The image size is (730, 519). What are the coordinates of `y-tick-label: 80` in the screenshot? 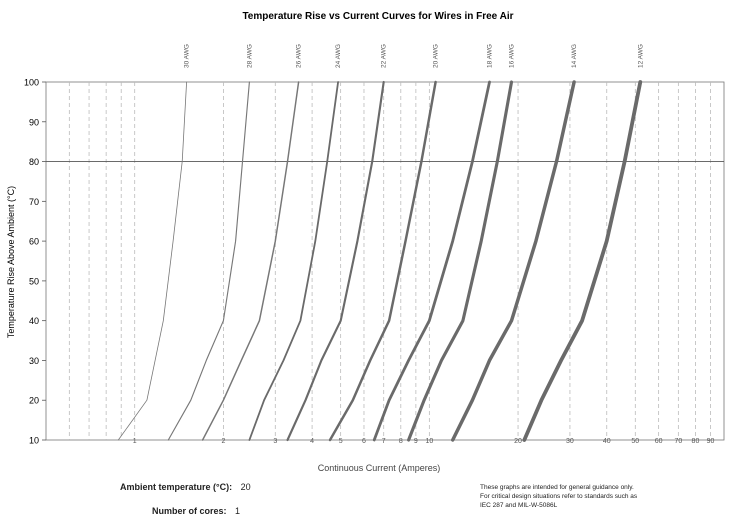 It's located at (34, 162).